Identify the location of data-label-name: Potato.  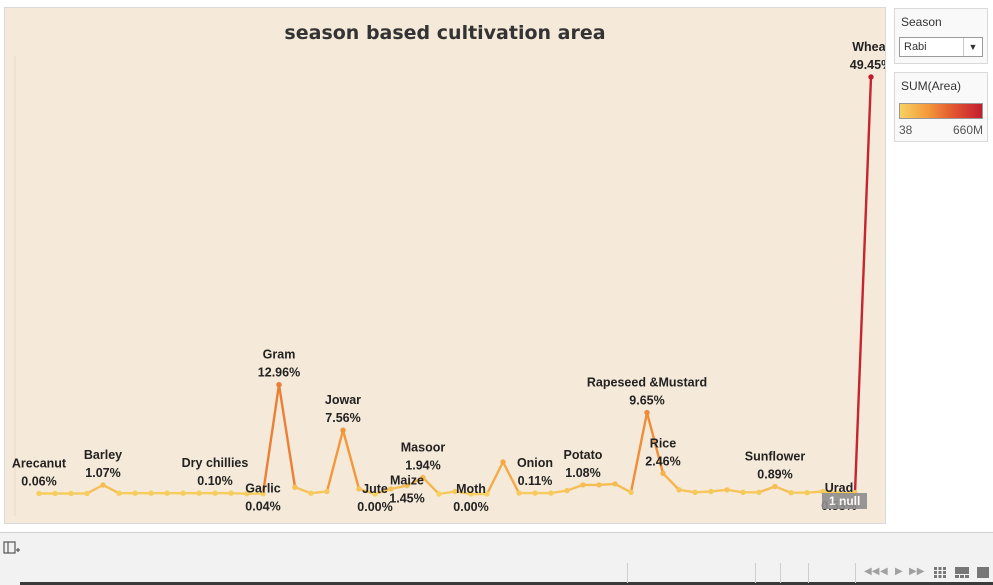
(583, 455).